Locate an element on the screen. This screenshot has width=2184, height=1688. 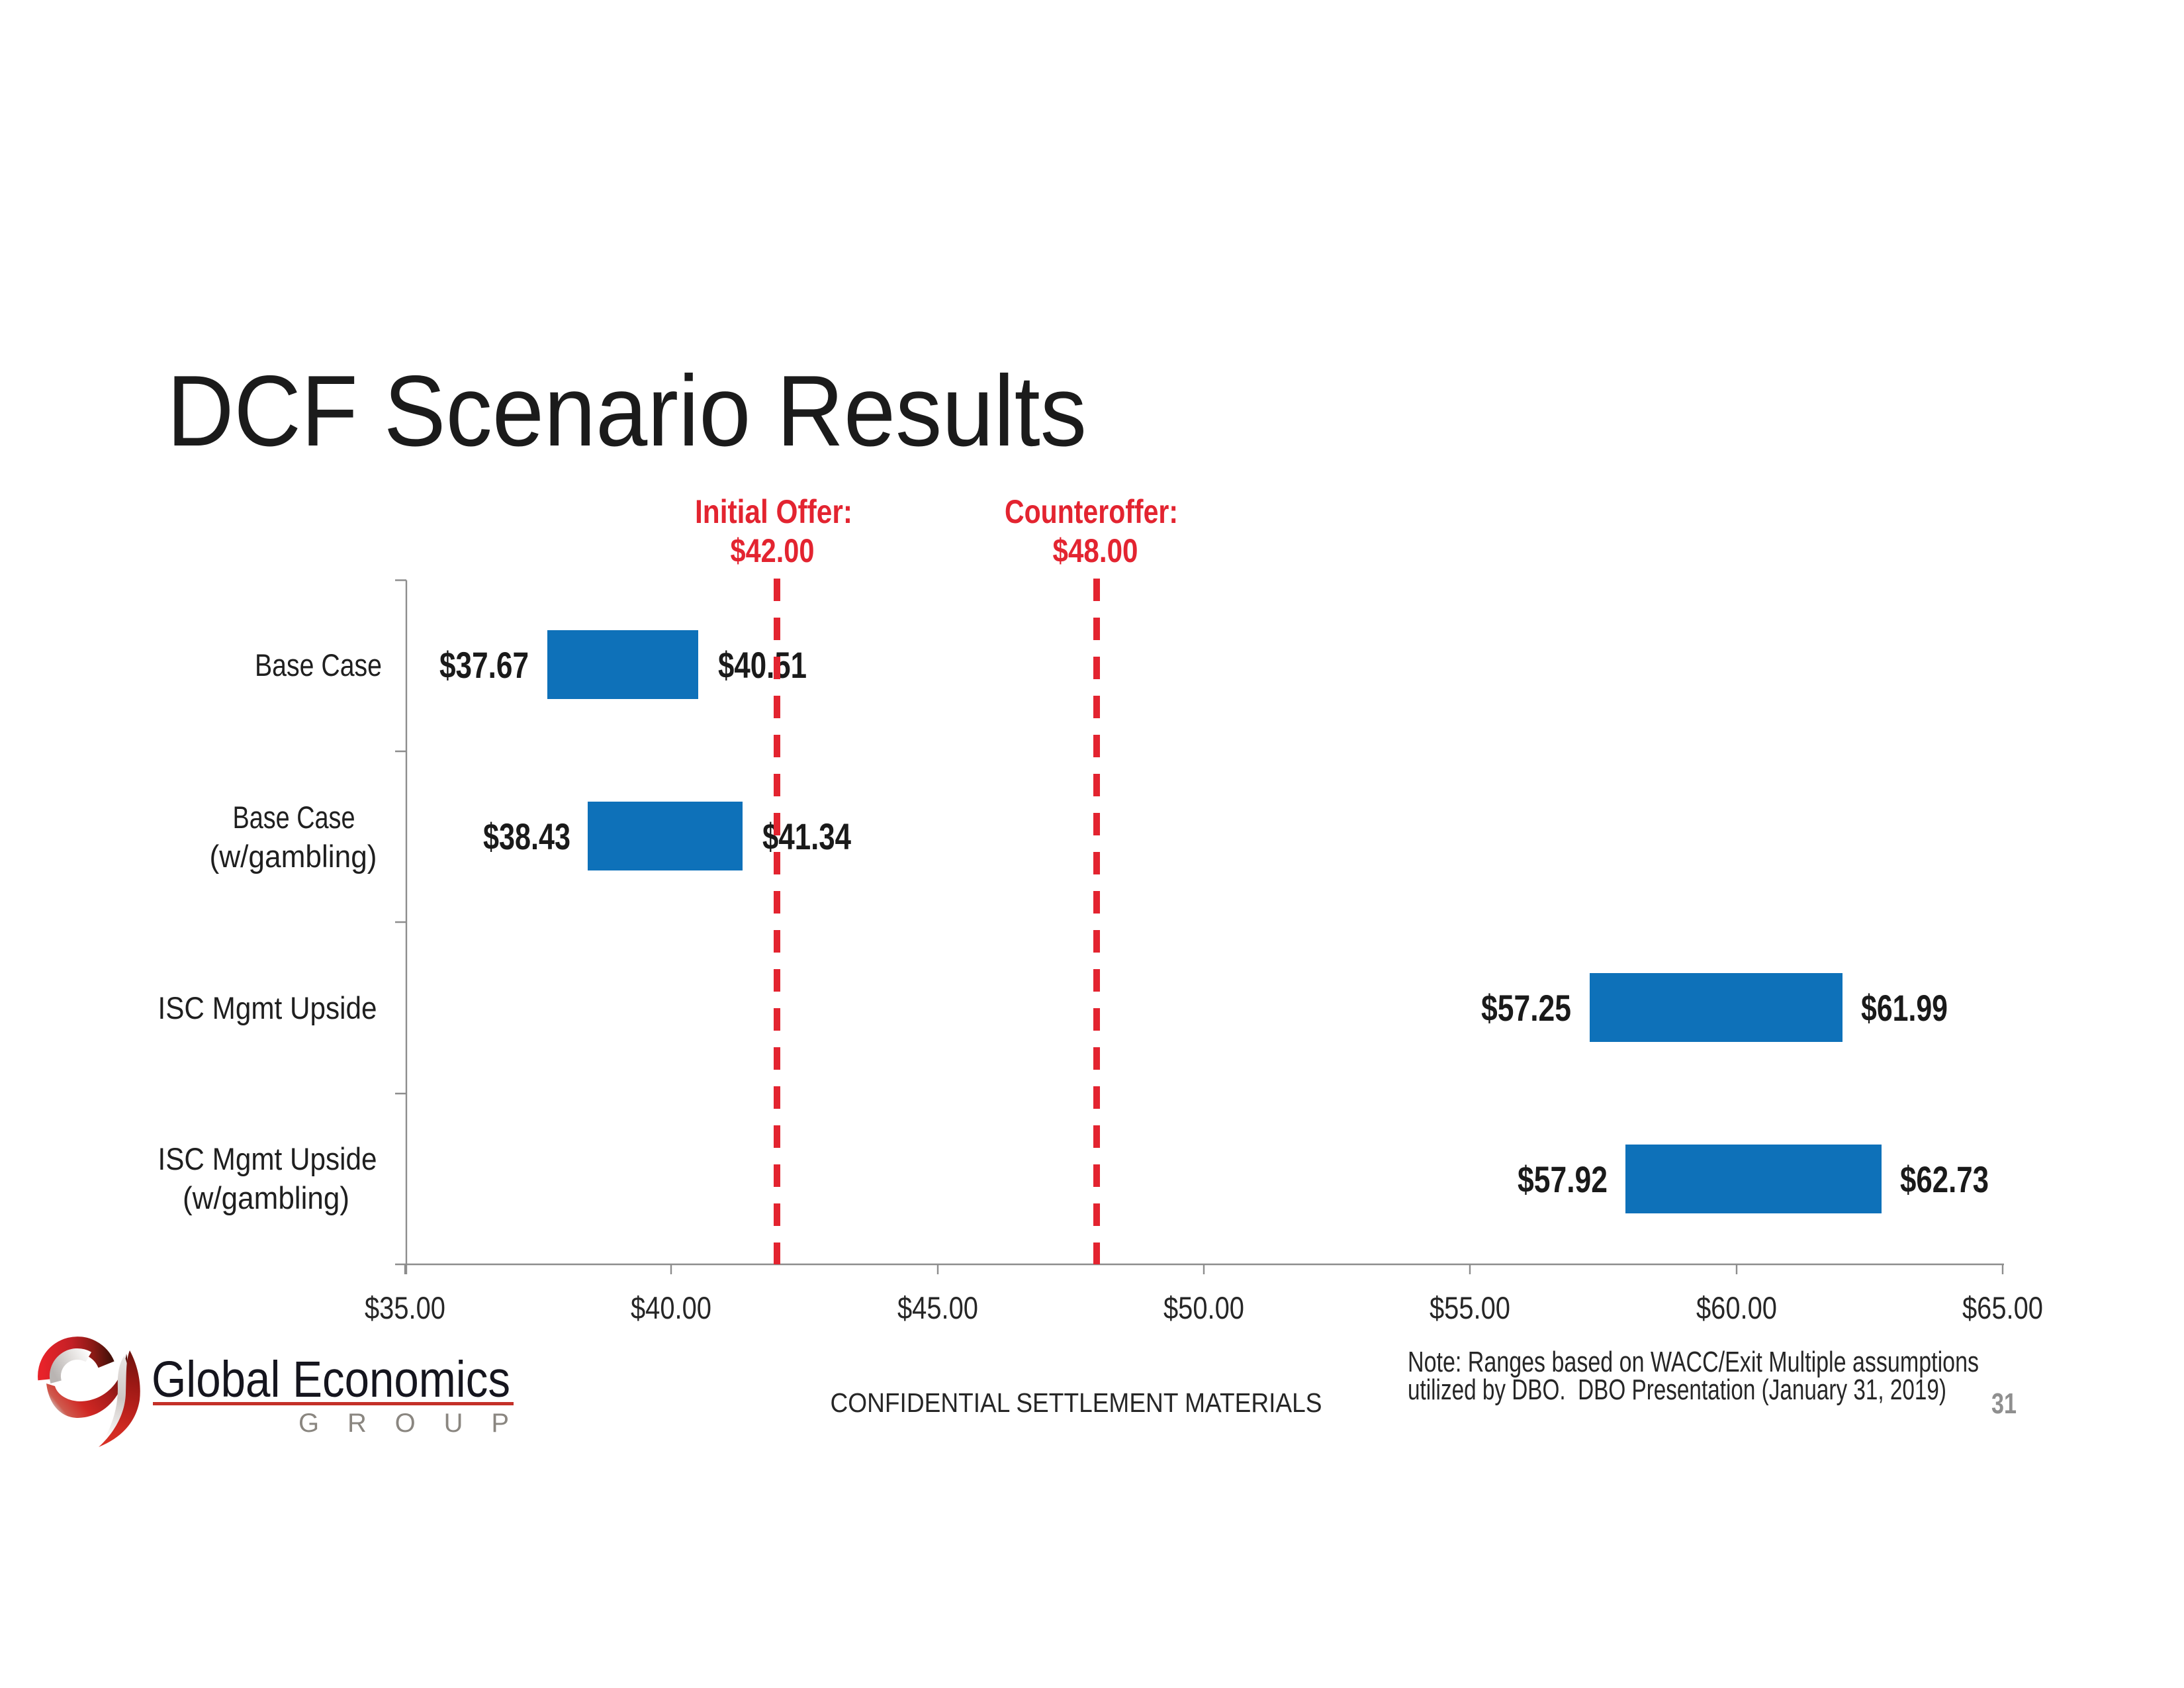
svg-text: $57.25 is located at coordinates (1526, 1008).